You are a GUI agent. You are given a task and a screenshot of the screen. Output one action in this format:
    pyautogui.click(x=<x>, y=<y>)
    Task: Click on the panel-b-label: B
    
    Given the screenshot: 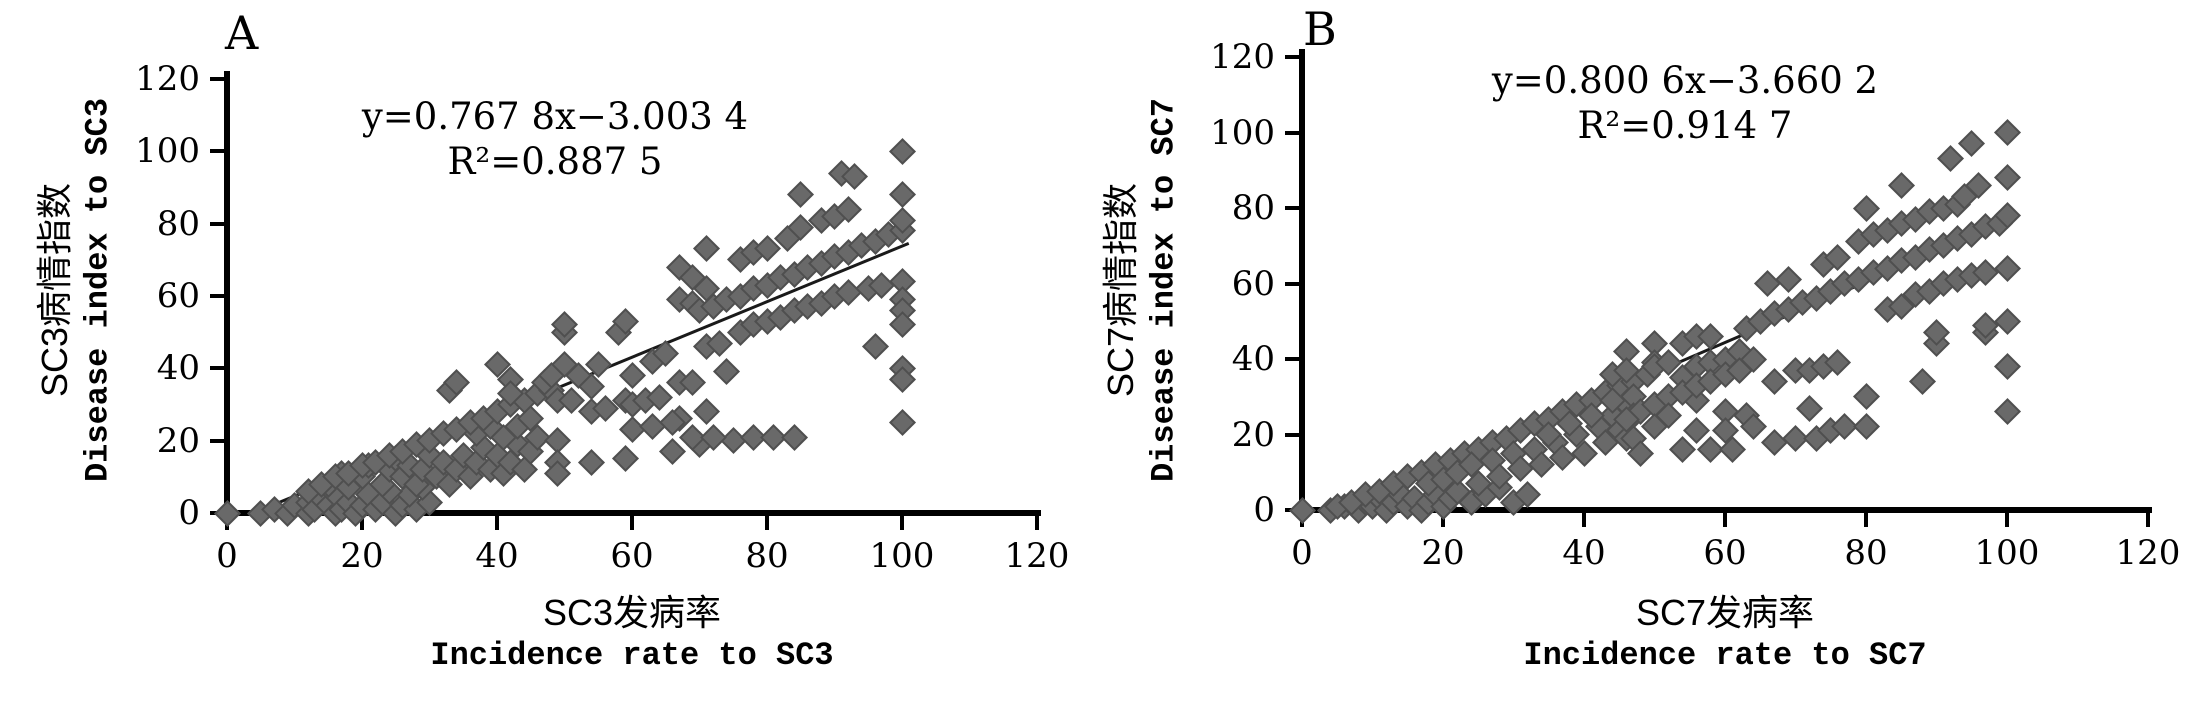 What is the action you would take?
    pyautogui.click(x=1320, y=29)
    